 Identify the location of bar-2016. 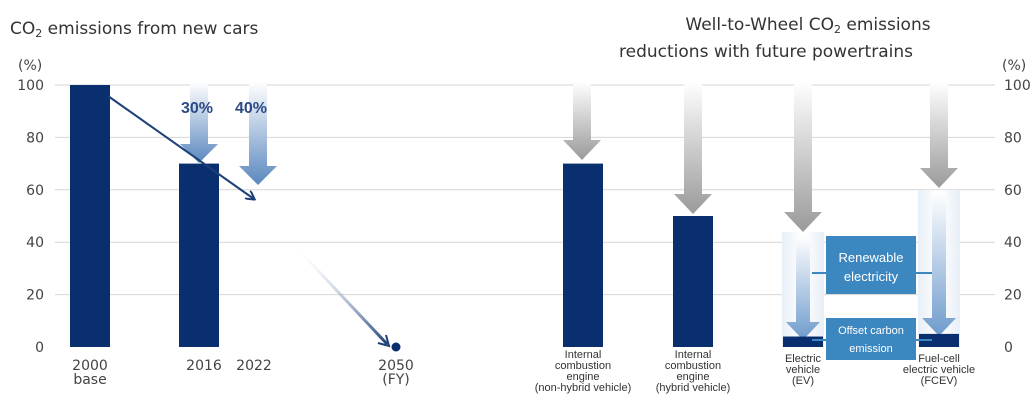
(199, 255).